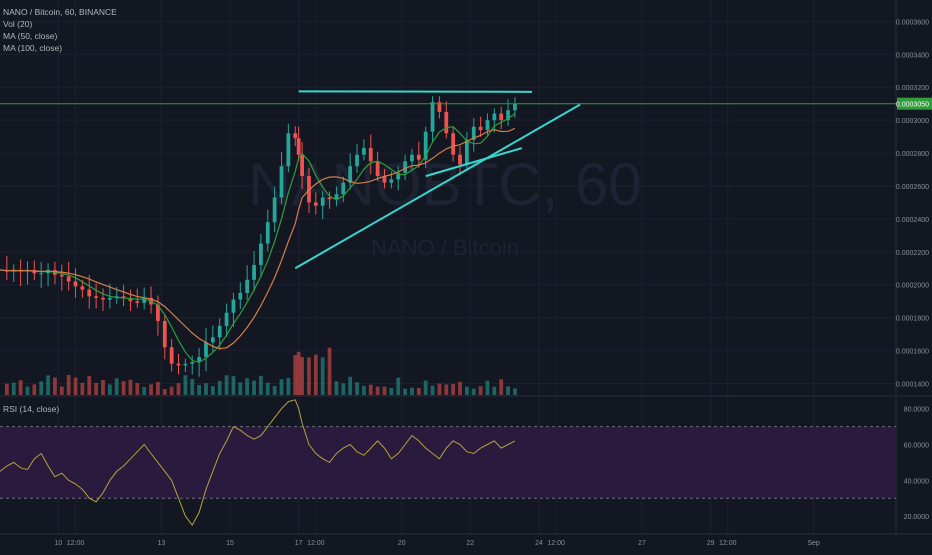  What do you see at coordinates (539, 543) in the screenshot?
I see `time-tick-label: 24` at bounding box center [539, 543].